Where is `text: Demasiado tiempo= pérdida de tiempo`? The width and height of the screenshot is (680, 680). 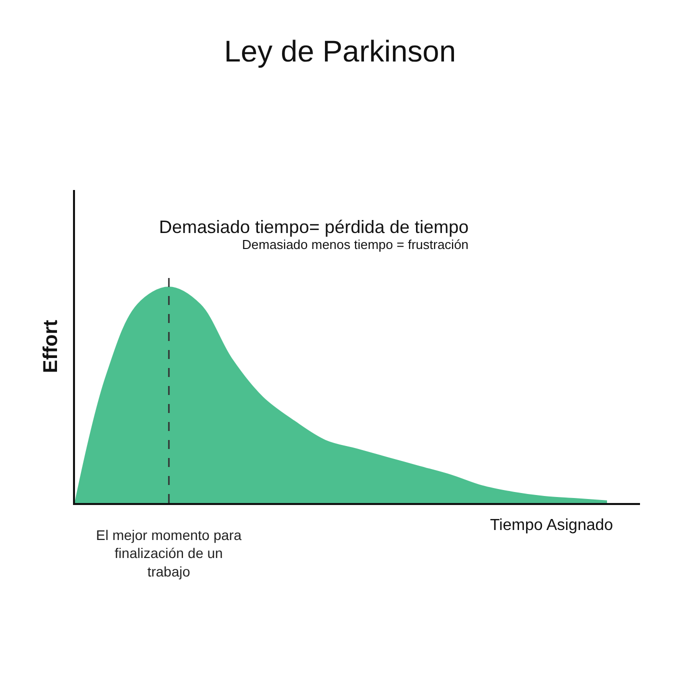
text: Demasiado tiempo= pérdida de tiempo is located at coordinates (314, 227).